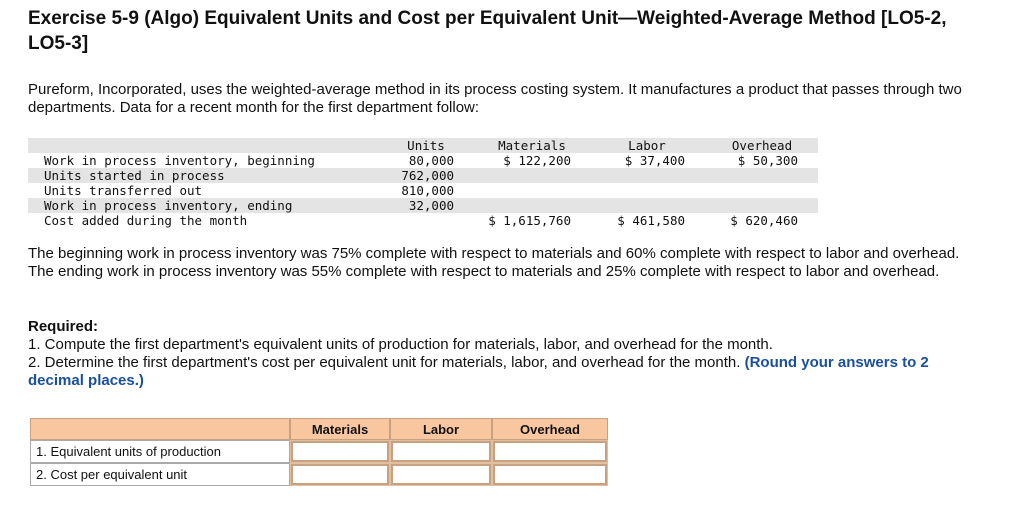 Image resolution: width=1024 pixels, height=508 pixels. What do you see at coordinates (537, 160) in the screenshot?
I see `cell-value: $ 122,200` at bounding box center [537, 160].